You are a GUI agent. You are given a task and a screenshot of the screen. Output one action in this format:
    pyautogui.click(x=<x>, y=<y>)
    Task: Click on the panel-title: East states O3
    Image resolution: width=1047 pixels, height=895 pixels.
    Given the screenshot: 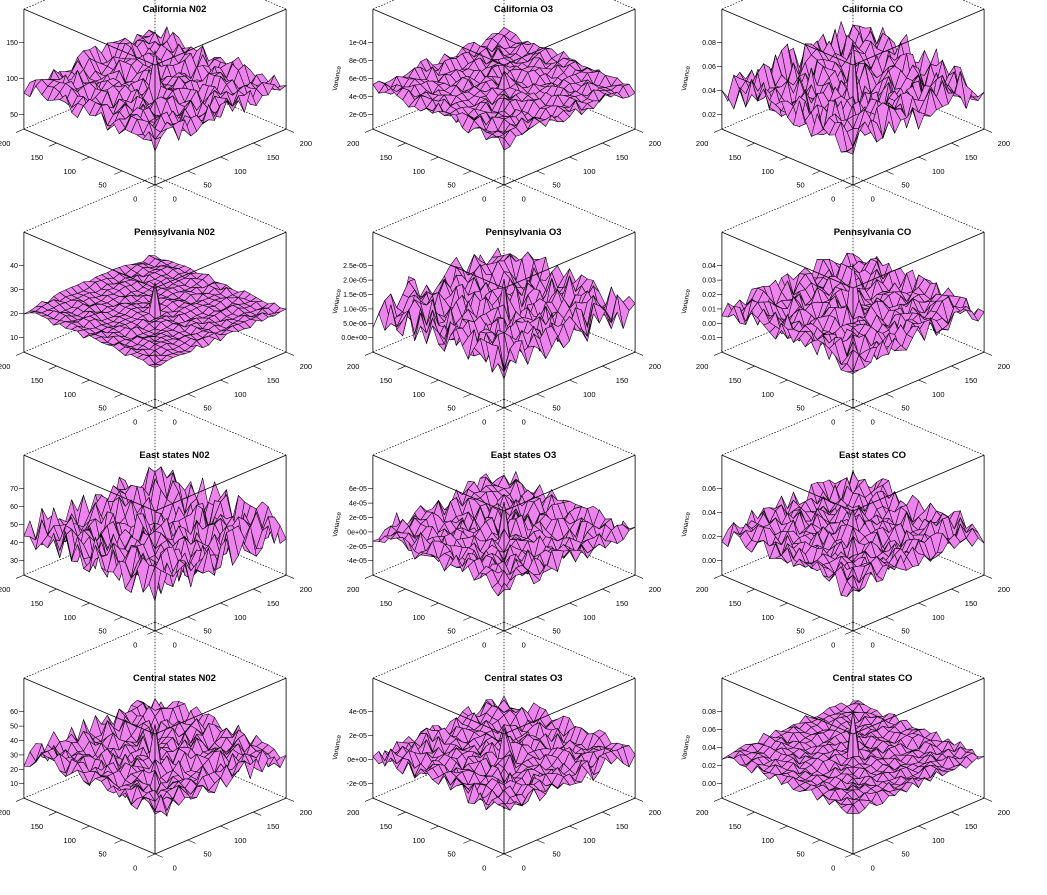 What is the action you would take?
    pyautogui.click(x=523, y=455)
    